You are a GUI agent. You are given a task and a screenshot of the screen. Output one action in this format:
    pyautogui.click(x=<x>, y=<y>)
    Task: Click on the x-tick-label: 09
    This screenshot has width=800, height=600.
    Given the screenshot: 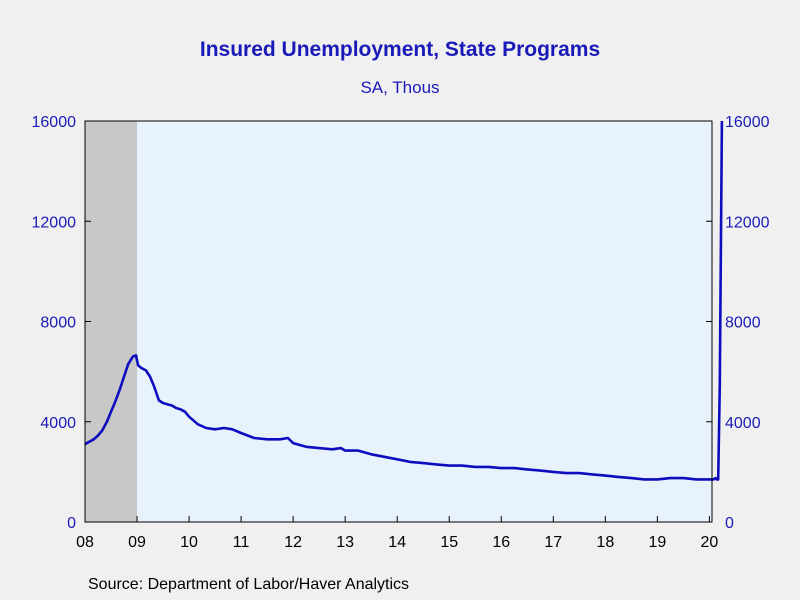 What is the action you would take?
    pyautogui.click(x=137, y=542)
    